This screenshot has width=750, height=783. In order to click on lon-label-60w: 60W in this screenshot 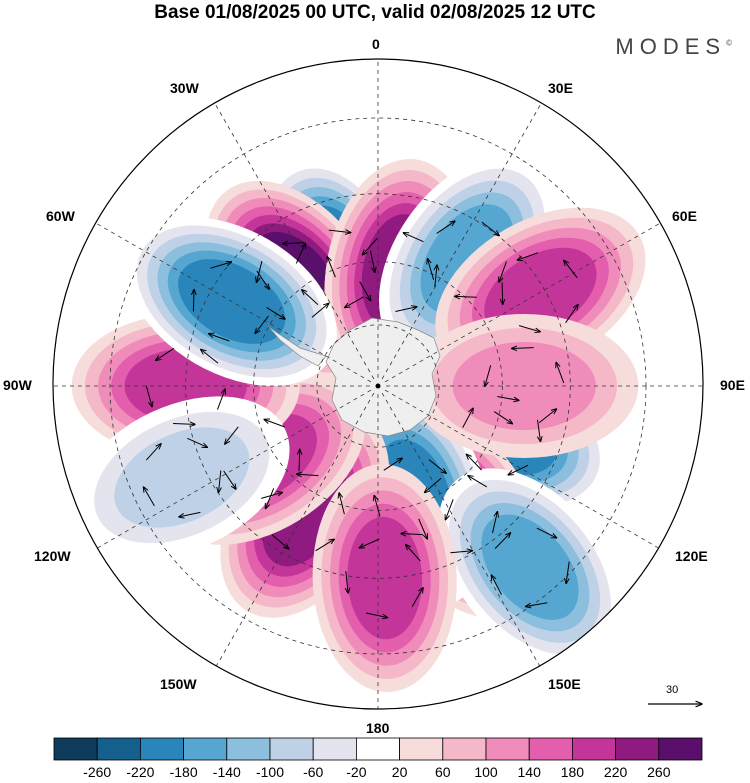, I will do `click(60, 216)`.